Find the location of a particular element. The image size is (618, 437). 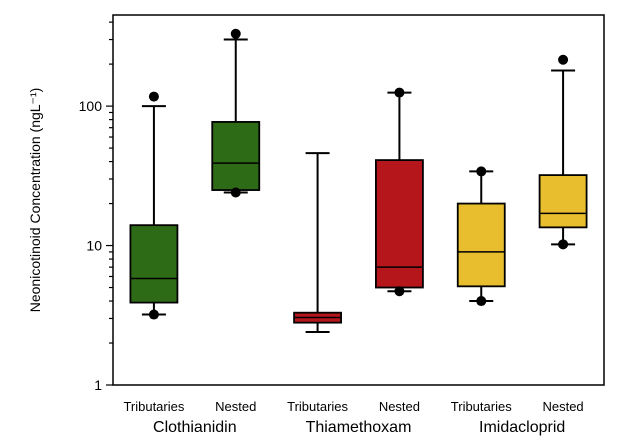

box-thiamethoxam-nested is located at coordinates (399, 192).